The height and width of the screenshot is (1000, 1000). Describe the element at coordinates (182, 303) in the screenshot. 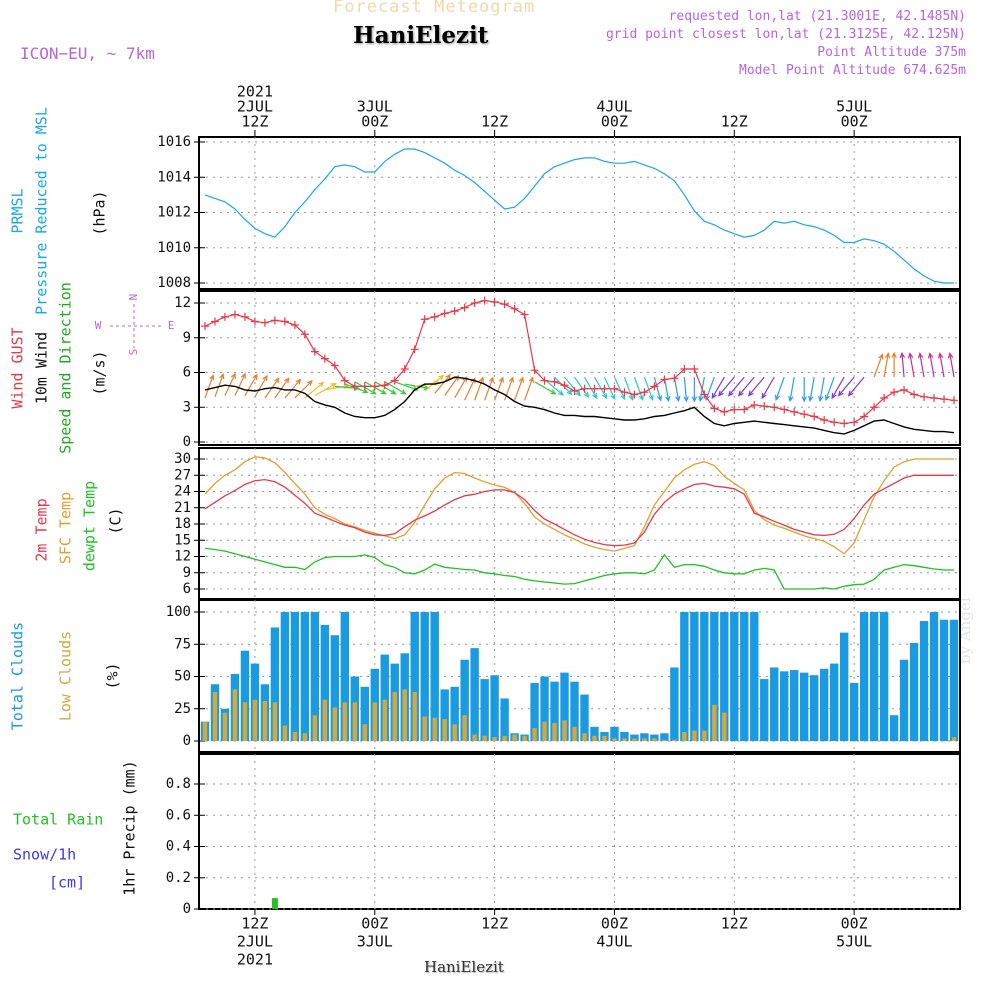

I see `wind-tick-label: 12` at that location.